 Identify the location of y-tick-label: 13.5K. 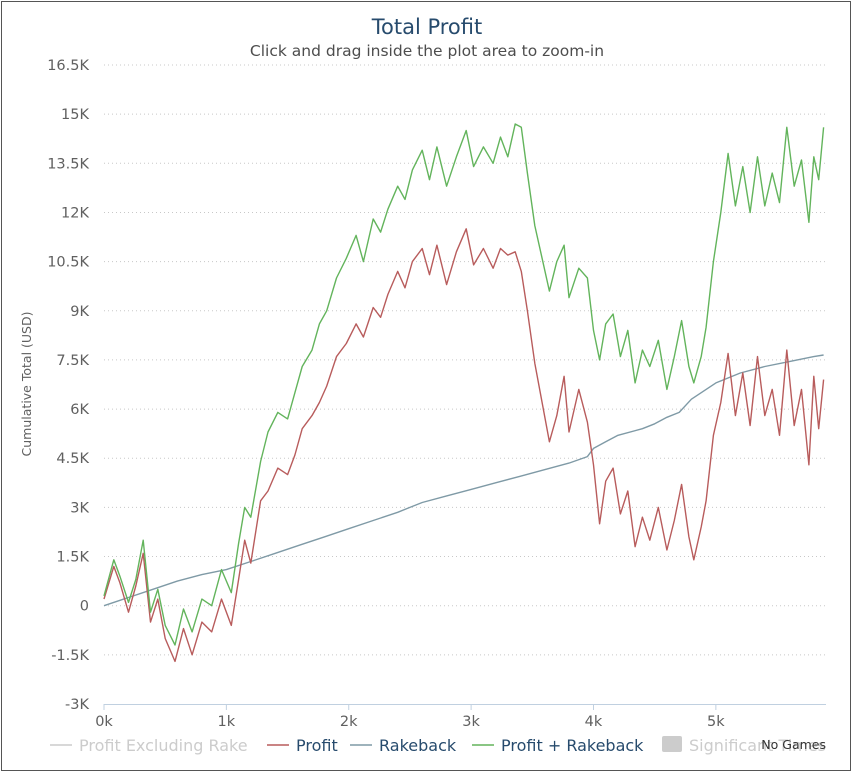
(68, 164).